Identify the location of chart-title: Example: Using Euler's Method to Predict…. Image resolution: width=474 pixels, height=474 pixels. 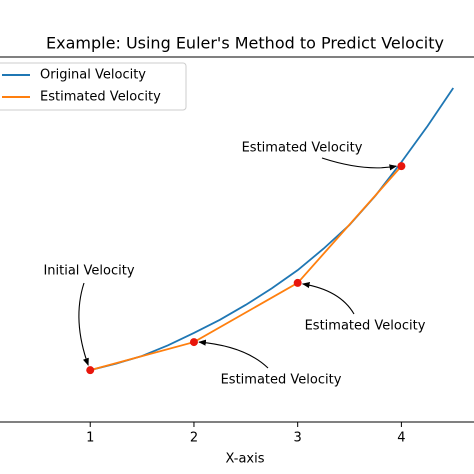
(245, 43).